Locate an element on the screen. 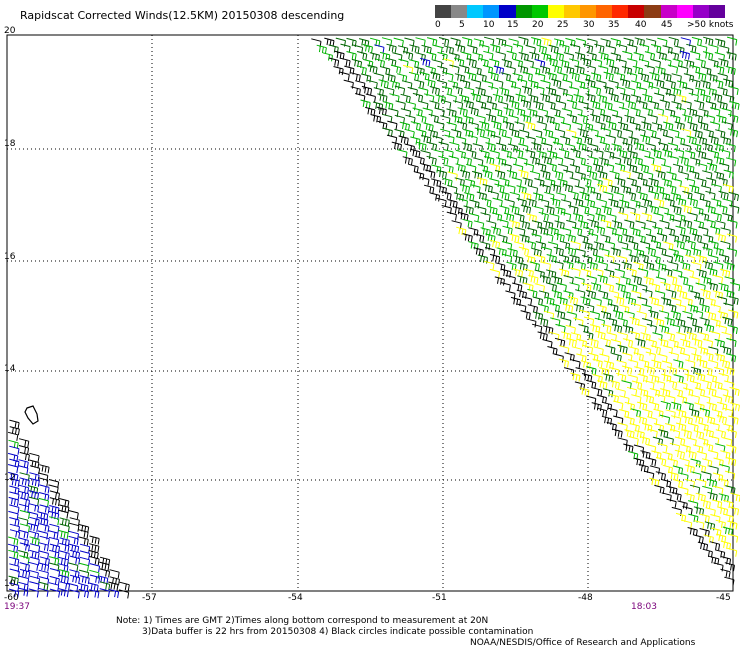 The width and height of the screenshot is (740, 650). lat-label-14: 14 is located at coordinates (10, 369).